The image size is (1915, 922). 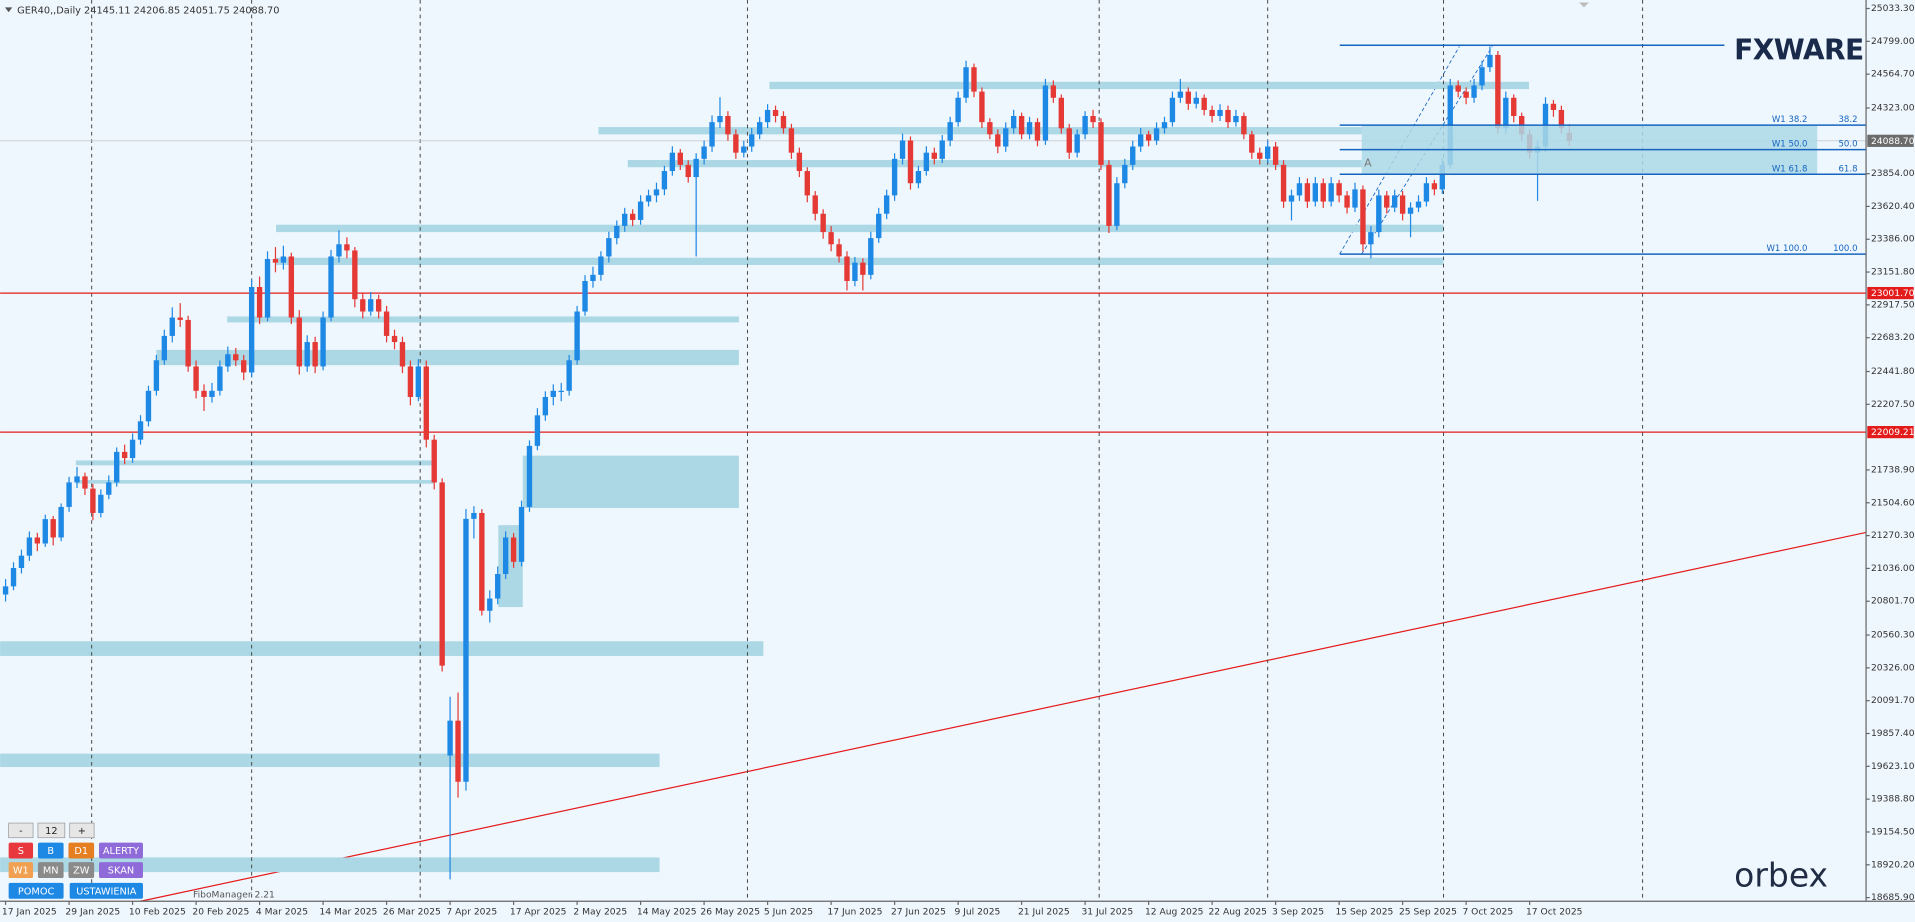 I want to click on y-tick-label: 20560.30, so click(x=1893, y=636).